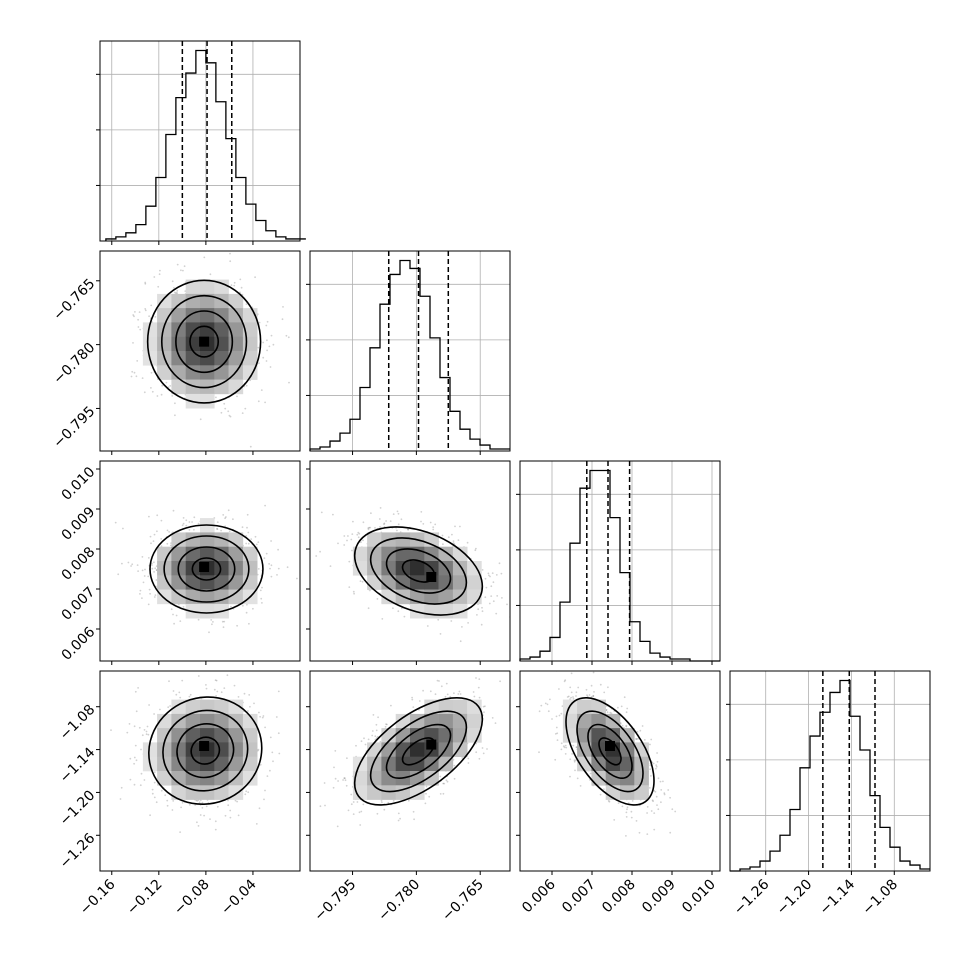 This screenshot has height=970, width=970. I want to click on x-tick-label-0-2: −0.08, so click(192, 898).